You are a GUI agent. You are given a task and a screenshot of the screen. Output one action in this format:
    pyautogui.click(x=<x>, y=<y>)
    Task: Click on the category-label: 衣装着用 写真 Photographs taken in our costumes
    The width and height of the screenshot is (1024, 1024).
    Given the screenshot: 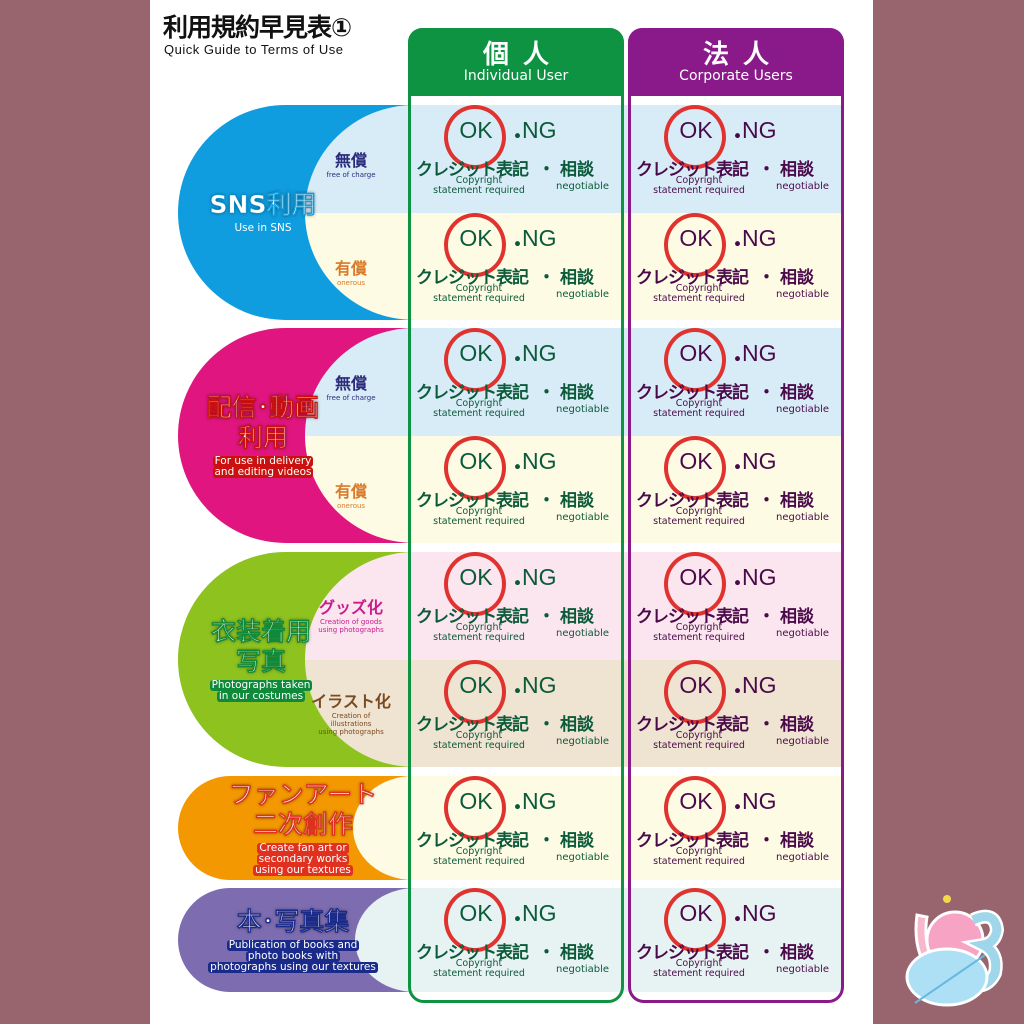 What is the action you would take?
    pyautogui.click(x=261, y=659)
    